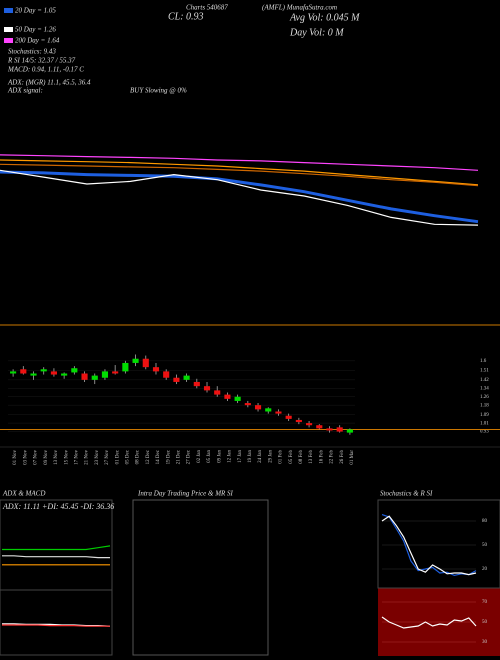 This screenshot has width=500, height=660. I want to click on x-tick-label: 22 Feb, so click(332, 457).